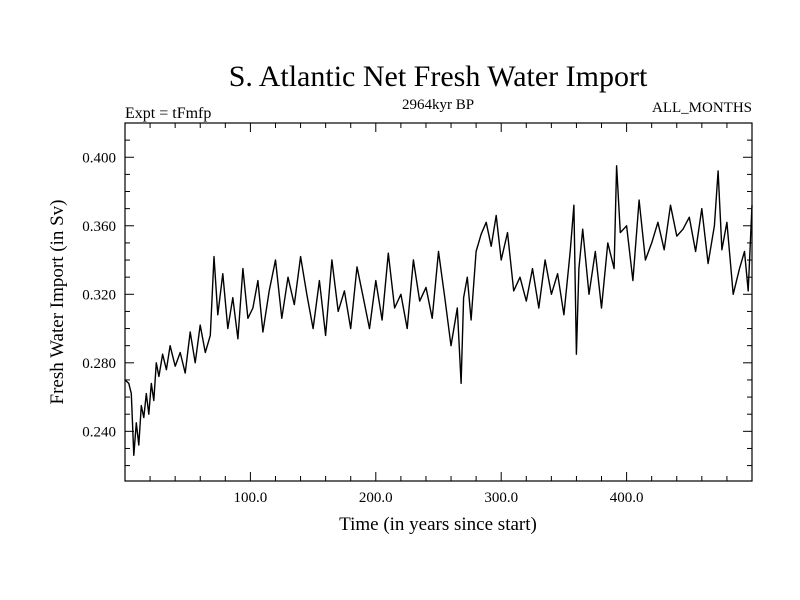 Image resolution: width=800 pixels, height=600 pixels. Describe the element at coordinates (99, 158) in the screenshot. I see `y-tick-label: 0.400` at that location.